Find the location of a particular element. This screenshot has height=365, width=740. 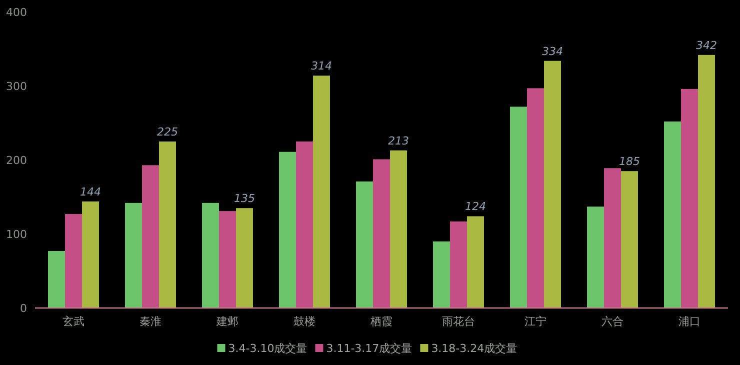

x-tick-label: 建邺 is located at coordinates (227, 321).